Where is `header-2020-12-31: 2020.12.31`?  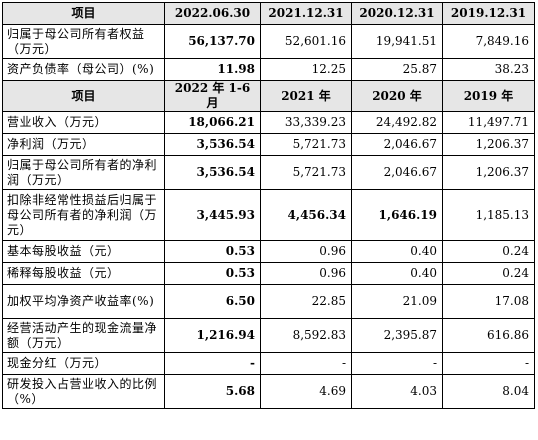
header-2020-12-31: 2020.12.31 is located at coordinates (397, 13).